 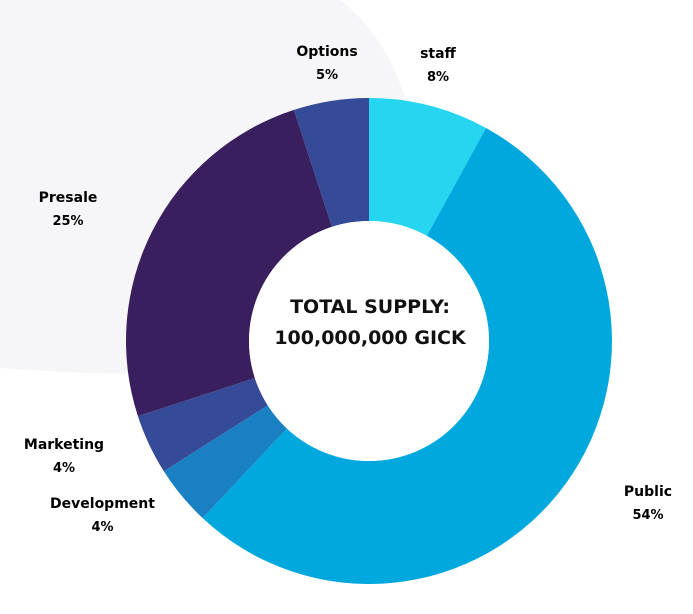 I want to click on label-presale-name: Presale, so click(x=68, y=198).